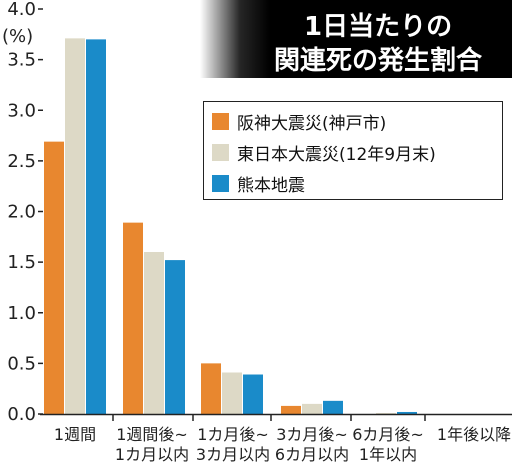  I want to click on y-tick-label: 3.5, so click(21, 60).